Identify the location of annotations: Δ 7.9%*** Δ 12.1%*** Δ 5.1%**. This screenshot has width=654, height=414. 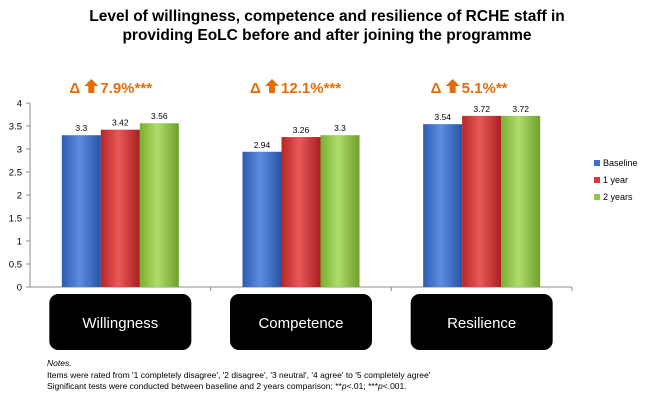
(288, 88).